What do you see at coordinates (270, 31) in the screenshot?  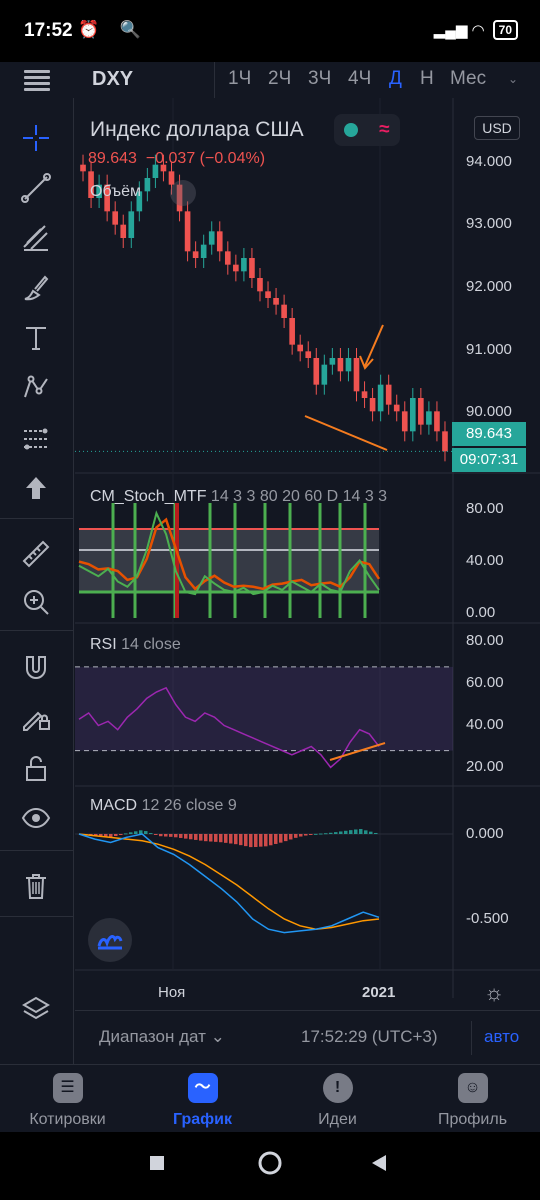 I see `system-status-bar: 17:52 ⏰ 🔍 ▂▄▆ ◠ 70` at bounding box center [270, 31].